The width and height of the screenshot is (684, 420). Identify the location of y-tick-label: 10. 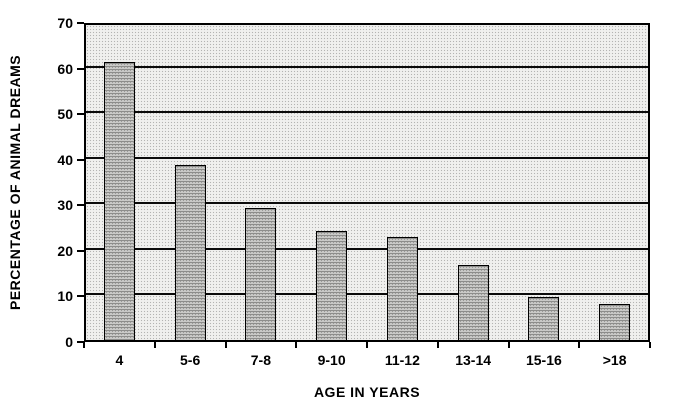
(65, 296).